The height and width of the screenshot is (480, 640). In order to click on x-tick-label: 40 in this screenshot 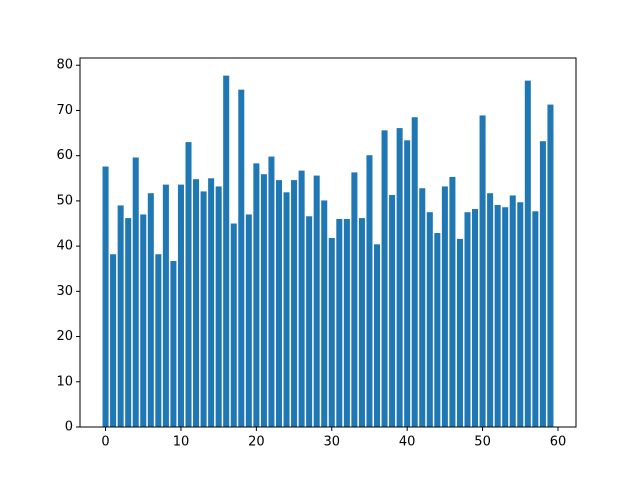, I will do `click(407, 442)`.